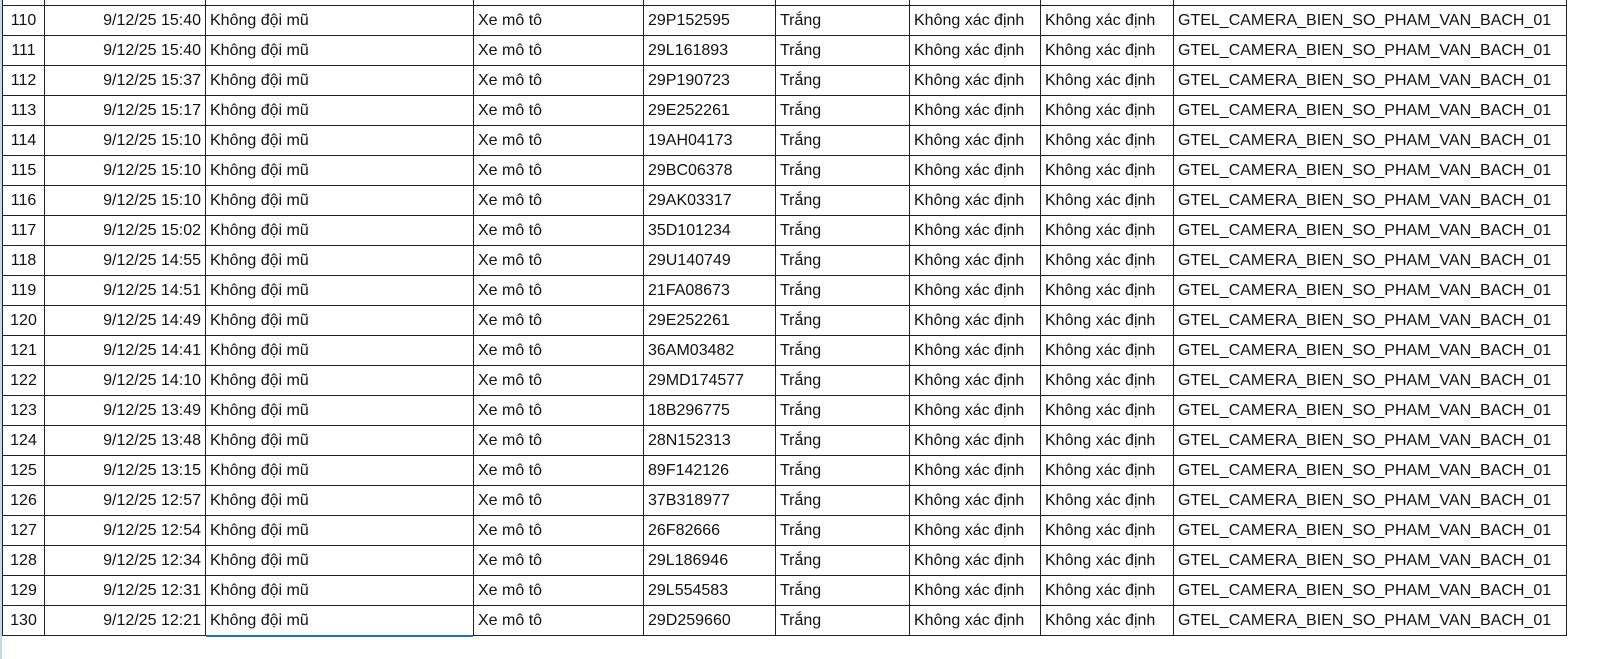  Describe the element at coordinates (709, 620) in the screenshot. I see `license-plate-cell: 29D259660` at that location.